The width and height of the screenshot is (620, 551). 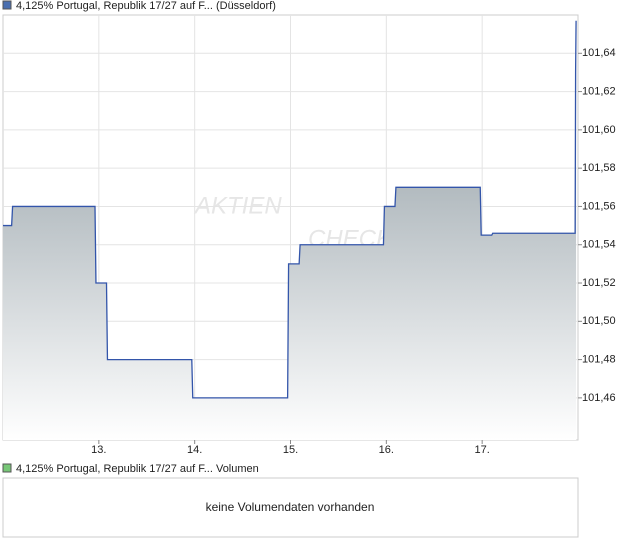 I want to click on y-tick-label: 101,46, so click(x=599, y=398).